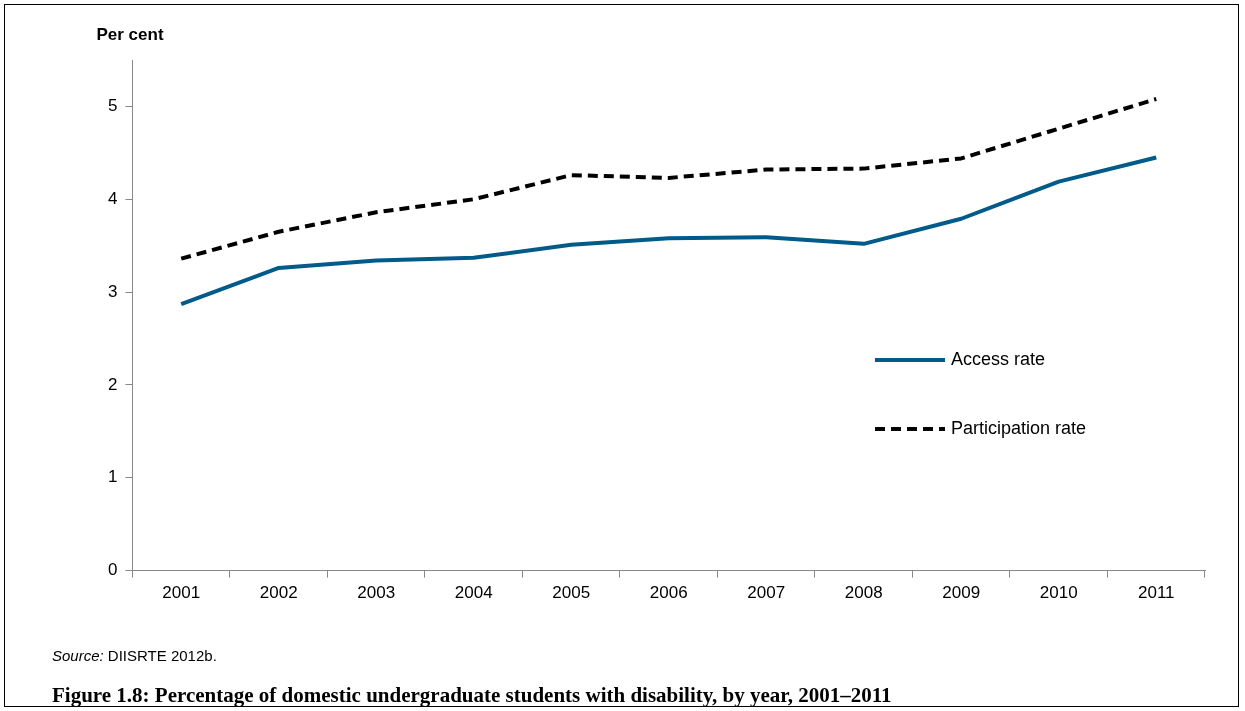 Image resolution: width=1245 pixels, height=711 pixels. I want to click on legend-label: Participation rate, so click(1019, 427).